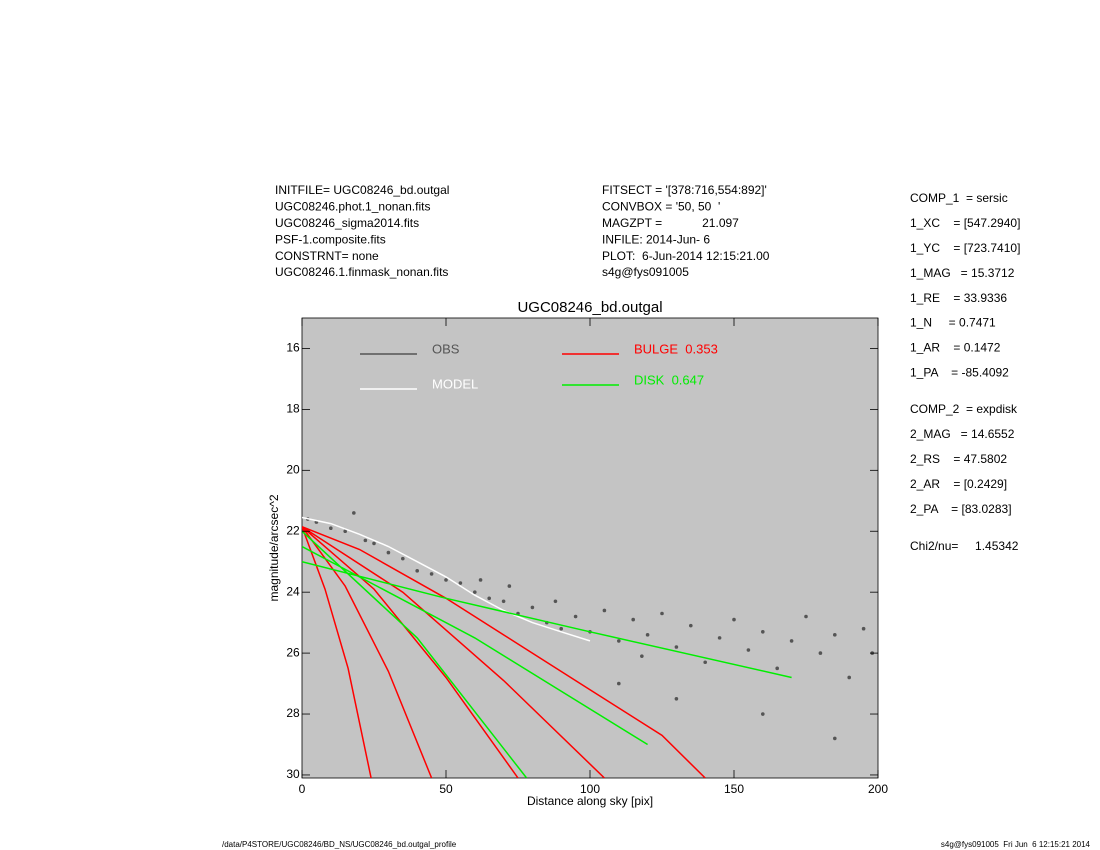 Image resolution: width=1100 pixels, height=850 pixels. I want to click on fit-parameter: 2_PA = [83.0283], so click(961, 509).